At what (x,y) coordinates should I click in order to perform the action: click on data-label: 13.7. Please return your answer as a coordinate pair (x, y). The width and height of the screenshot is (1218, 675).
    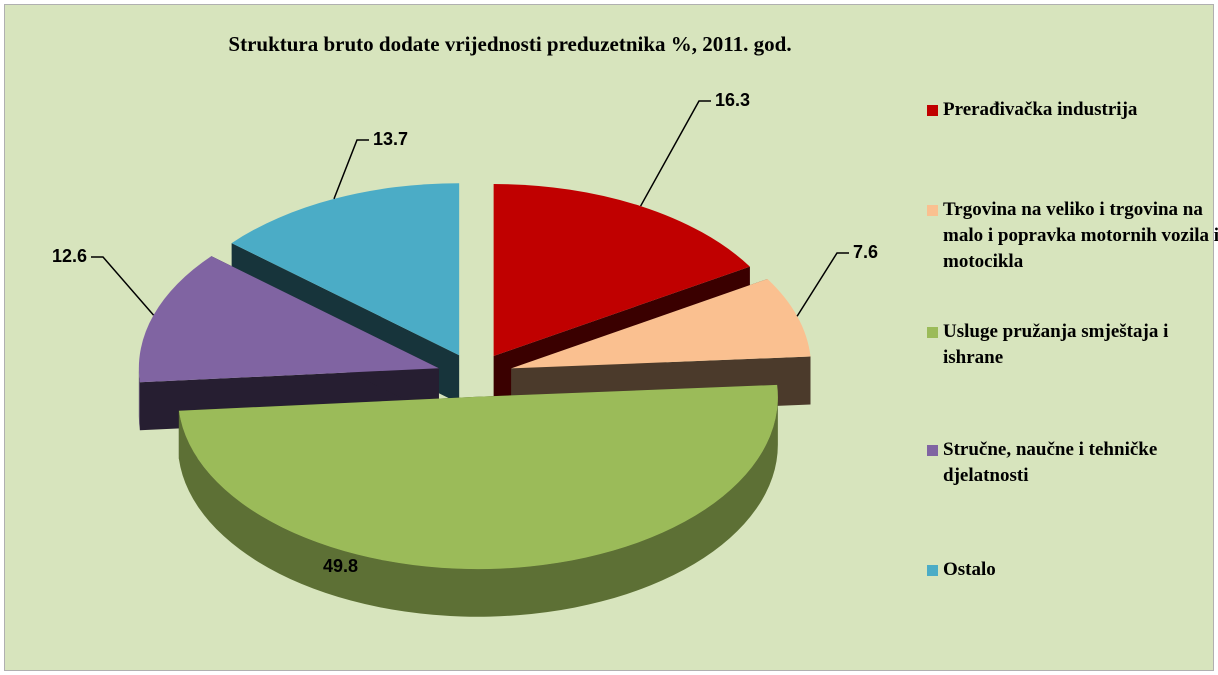
    Looking at the image, I should click on (390, 139).